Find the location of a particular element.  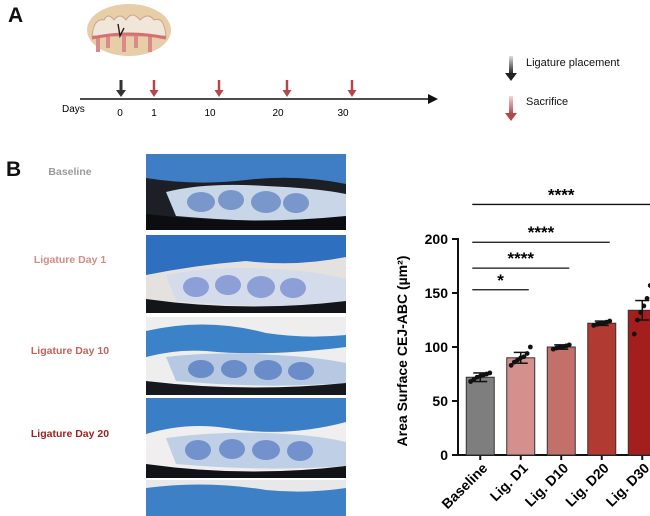

panel-b-letter: B is located at coordinates (14, 169).